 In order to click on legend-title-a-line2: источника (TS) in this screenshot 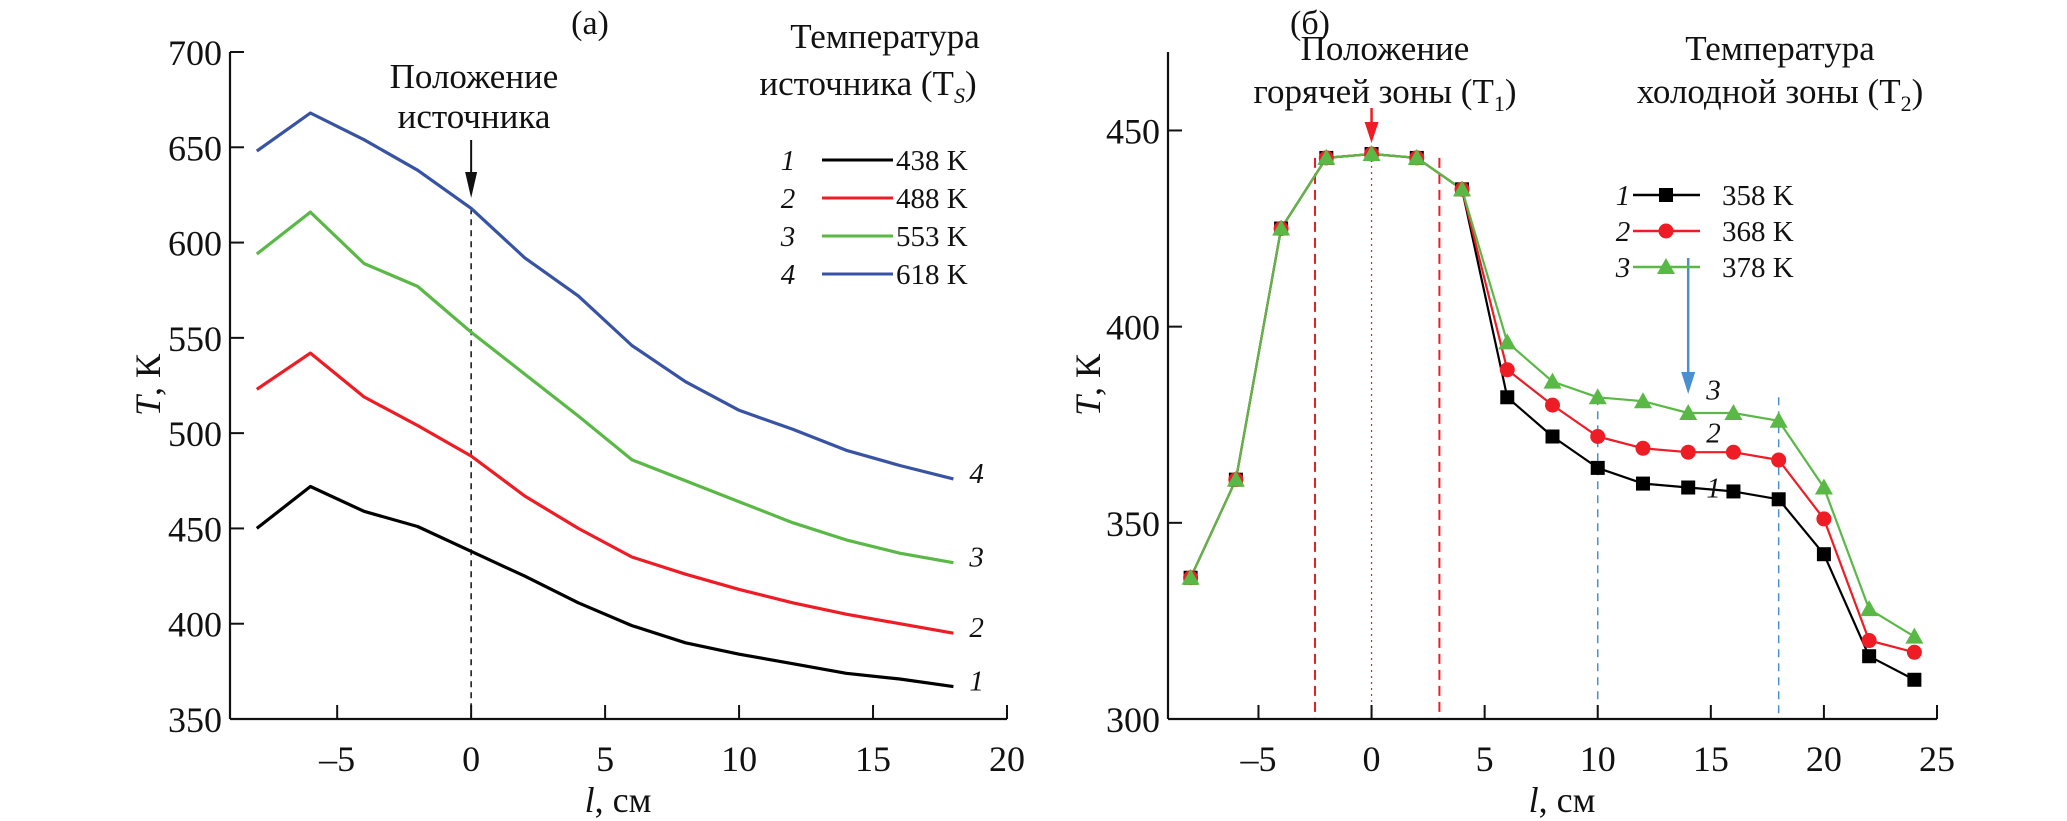, I will do `click(867, 86)`.